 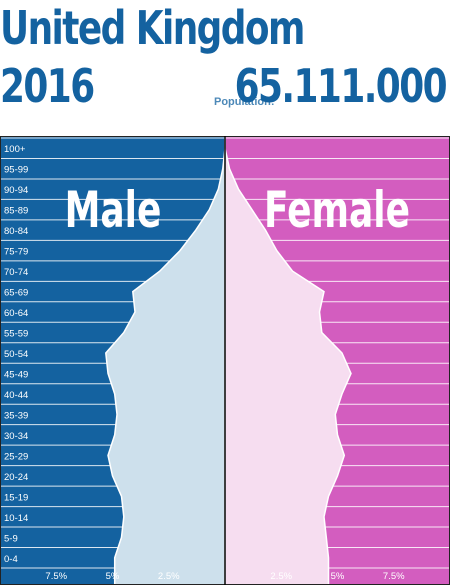 I want to click on male-label: Male, so click(x=113, y=210).